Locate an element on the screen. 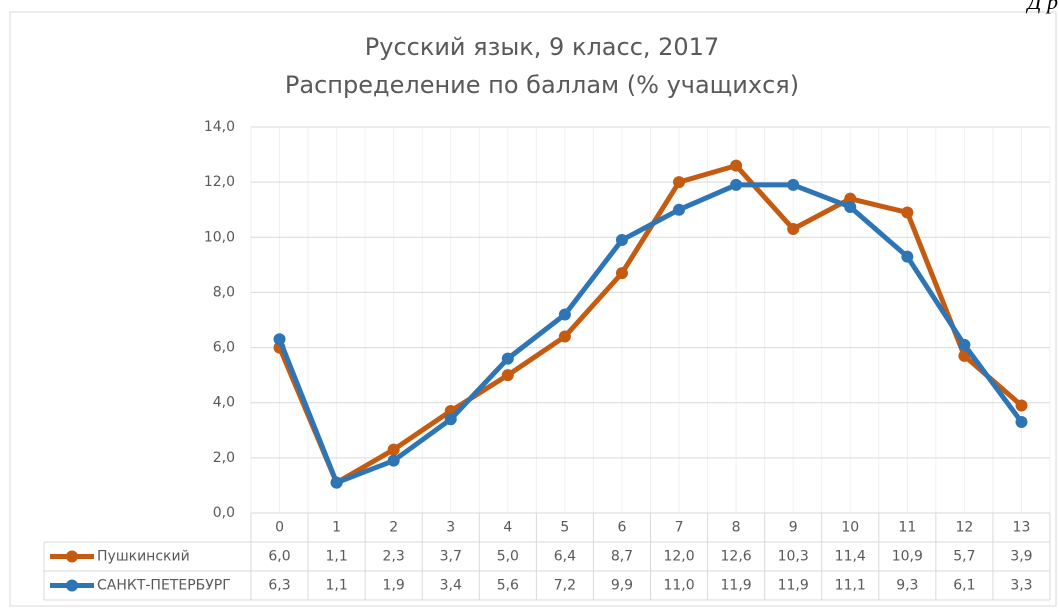 Image resolution: width=1059 pixels, height=608 pixels. x-tick-label: 5 is located at coordinates (564, 528).